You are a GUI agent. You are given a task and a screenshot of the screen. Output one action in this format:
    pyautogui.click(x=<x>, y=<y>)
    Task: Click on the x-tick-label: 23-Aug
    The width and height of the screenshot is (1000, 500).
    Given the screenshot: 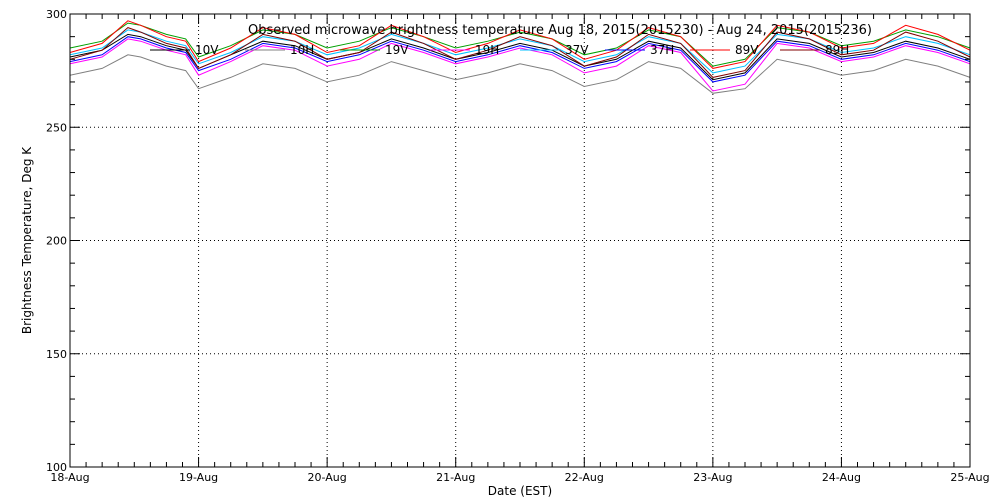 What is the action you would take?
    pyautogui.click(x=712, y=477)
    